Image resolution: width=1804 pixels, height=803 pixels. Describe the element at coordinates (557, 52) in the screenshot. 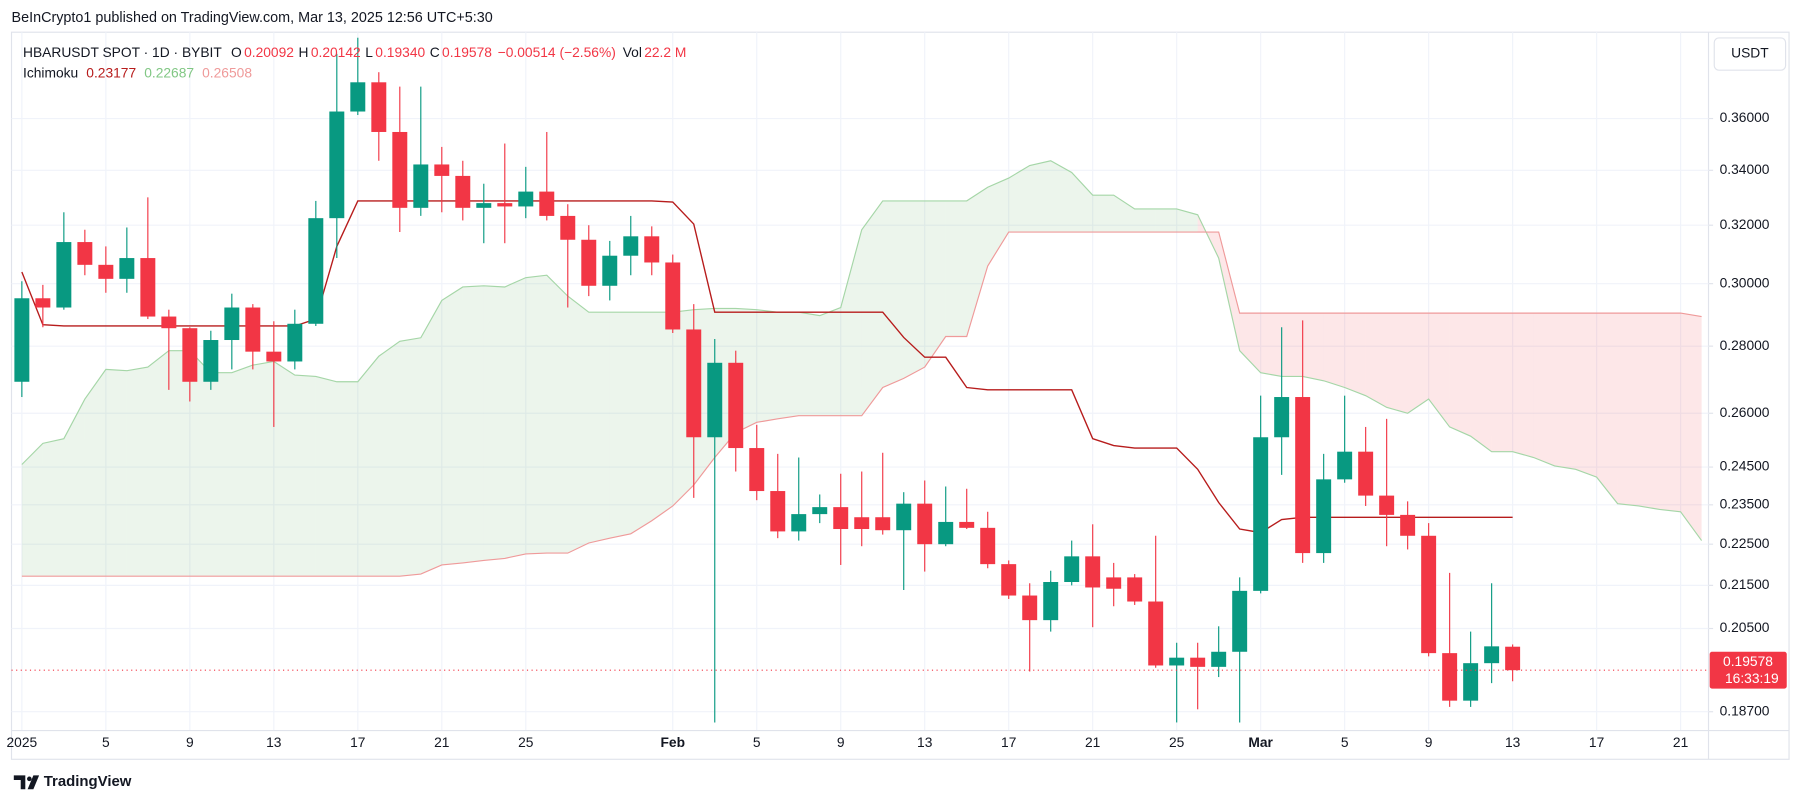

I see `legend-change: −0.00514 (−2.56%)` at that location.